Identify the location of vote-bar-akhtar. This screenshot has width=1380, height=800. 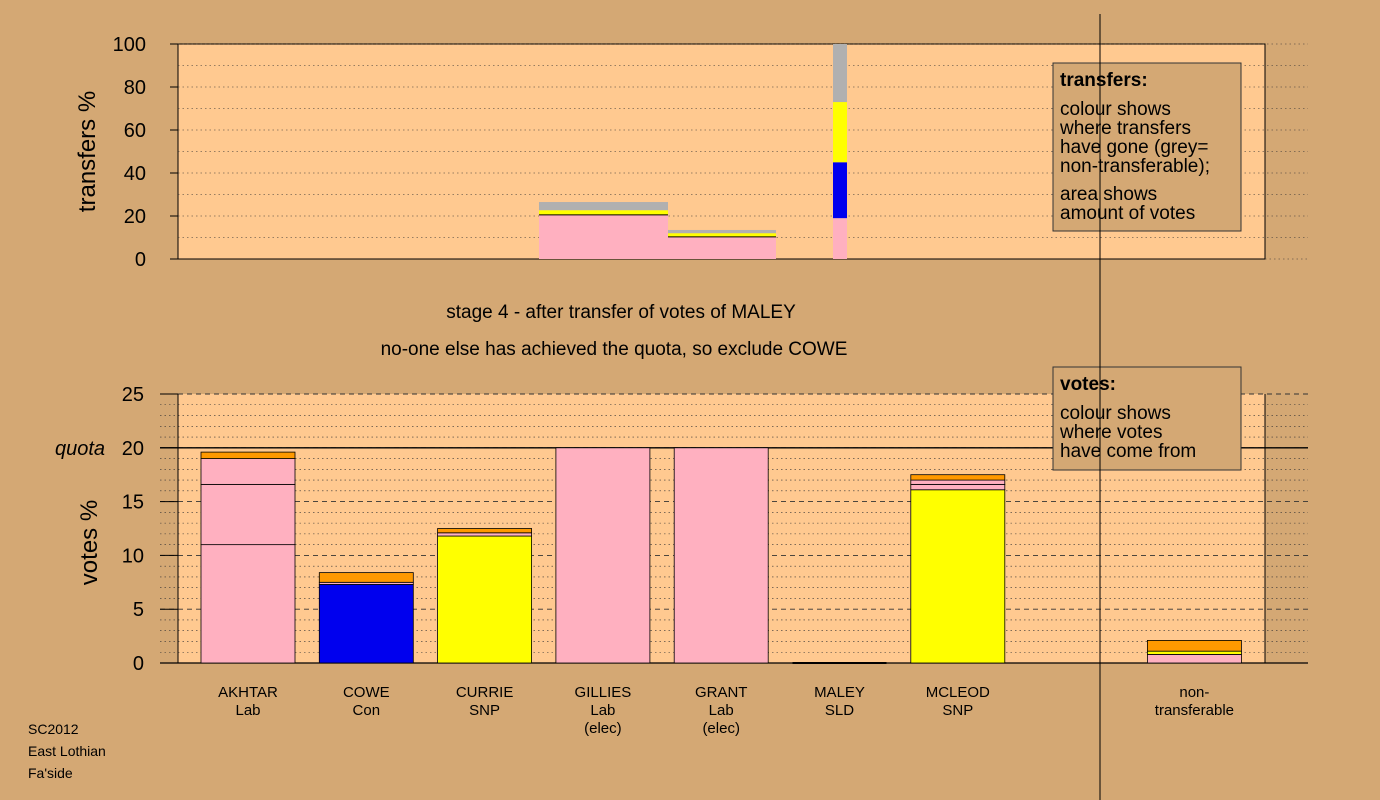
(248, 557).